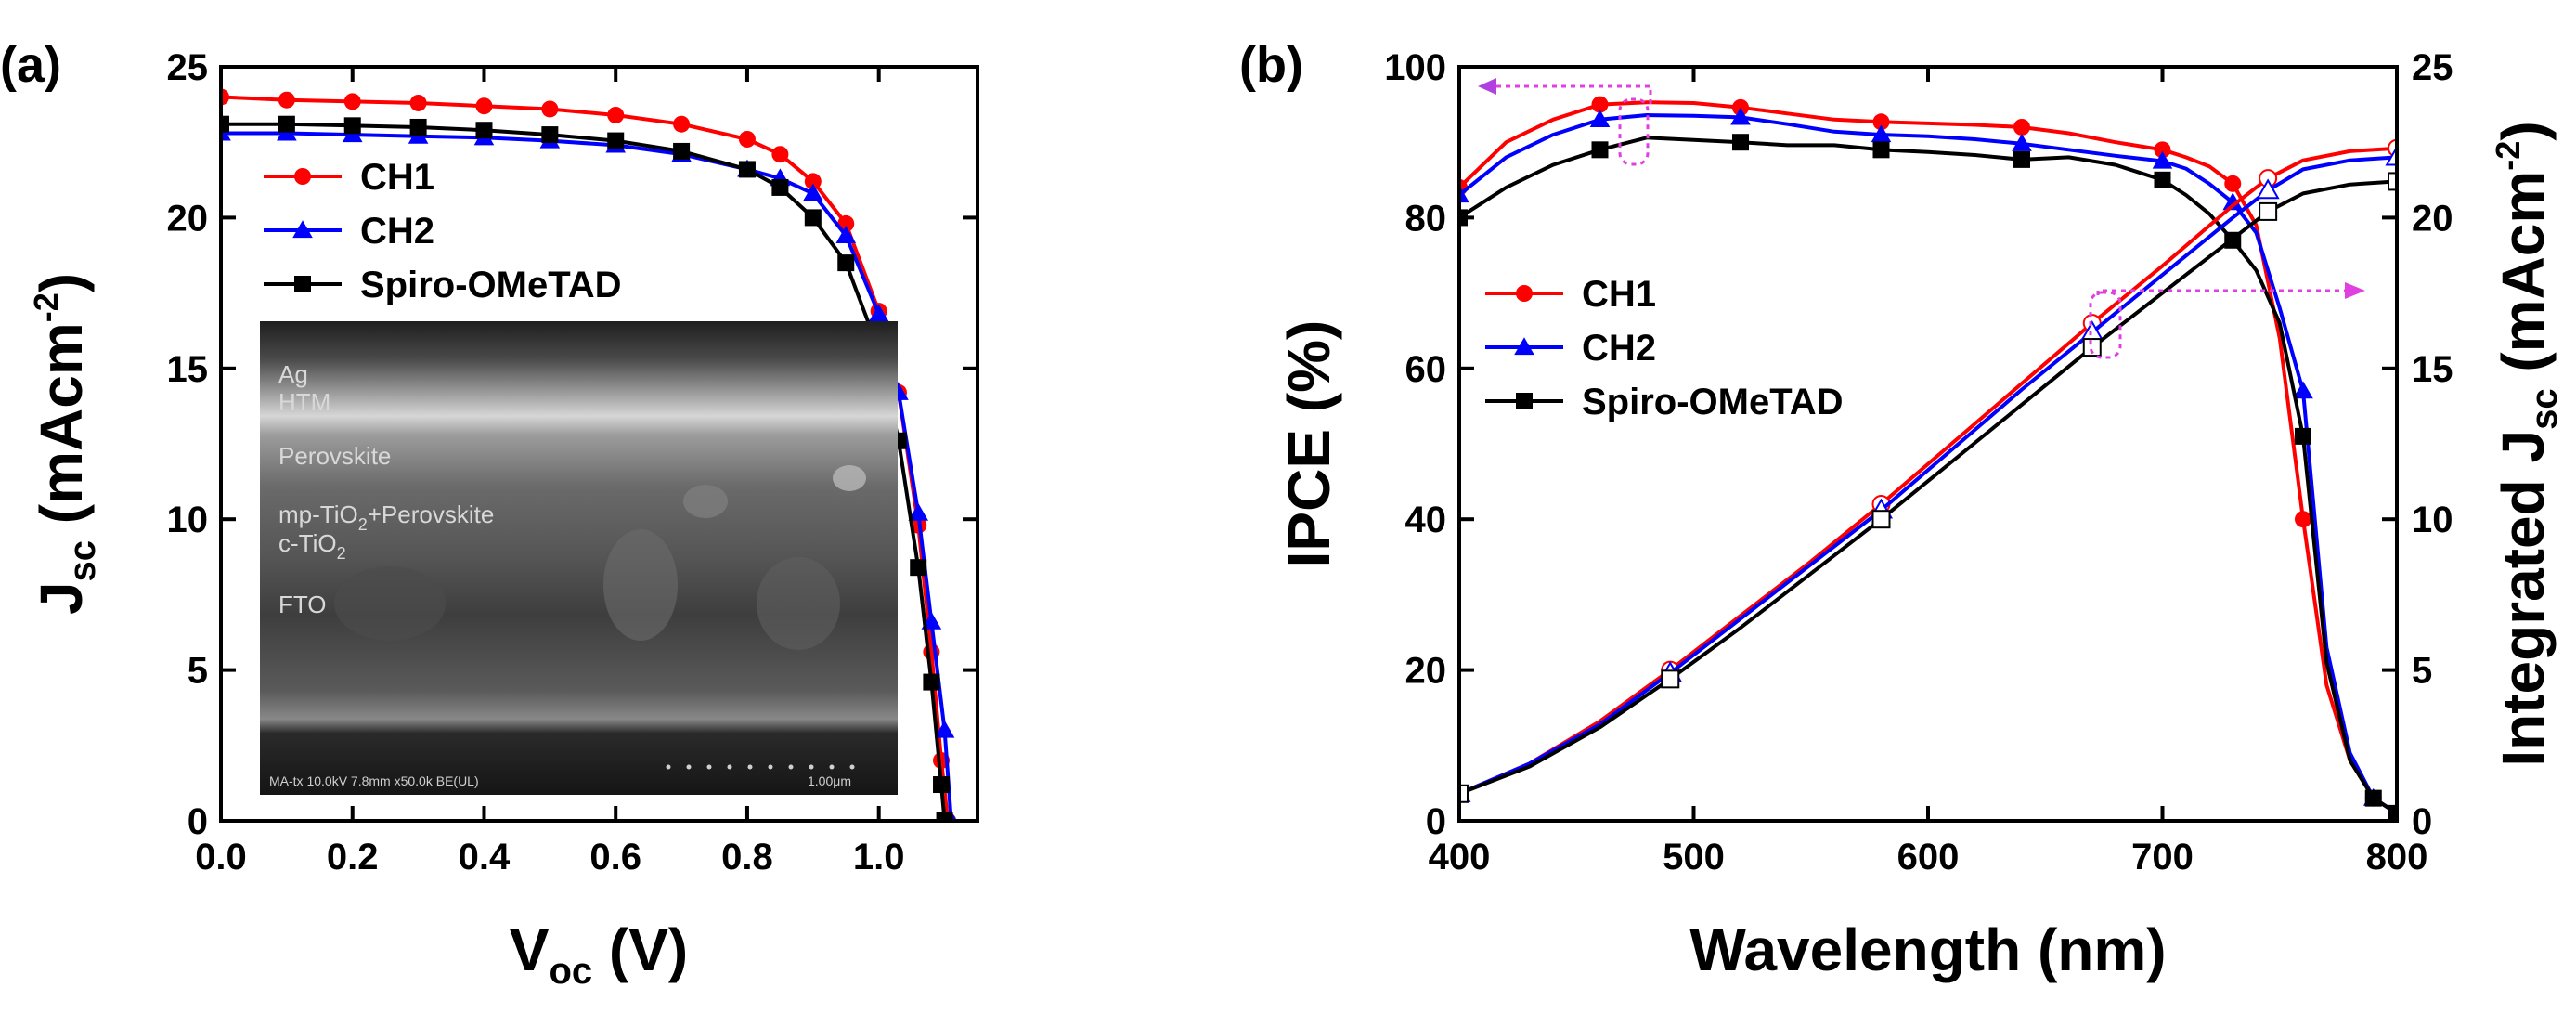 Image resolution: width=2576 pixels, height=1013 pixels. What do you see at coordinates (397, 231) in the screenshot?
I see `panel-a-legend-label-1: CH2` at bounding box center [397, 231].